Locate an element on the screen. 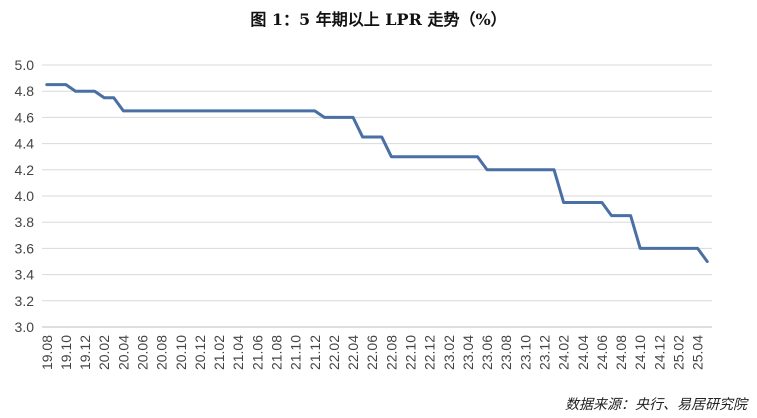 This screenshot has height=418, width=757. x-tick-label: 22.06 is located at coordinates (372, 352).